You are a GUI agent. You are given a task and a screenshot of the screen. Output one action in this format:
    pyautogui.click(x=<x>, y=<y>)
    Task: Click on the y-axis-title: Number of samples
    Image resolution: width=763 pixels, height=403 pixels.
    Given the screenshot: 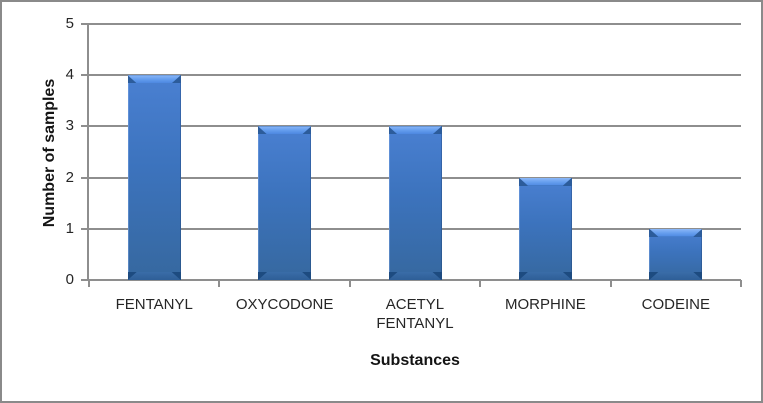 What is the action you would take?
    pyautogui.click(x=49, y=153)
    